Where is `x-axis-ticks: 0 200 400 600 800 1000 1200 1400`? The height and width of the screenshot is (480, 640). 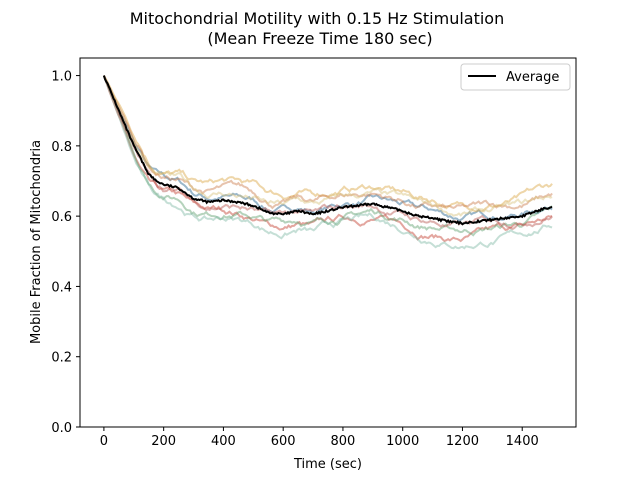
x-axis-ticks: 0 200 400 600 800 1000 1200 1400 is located at coordinates (319, 438).